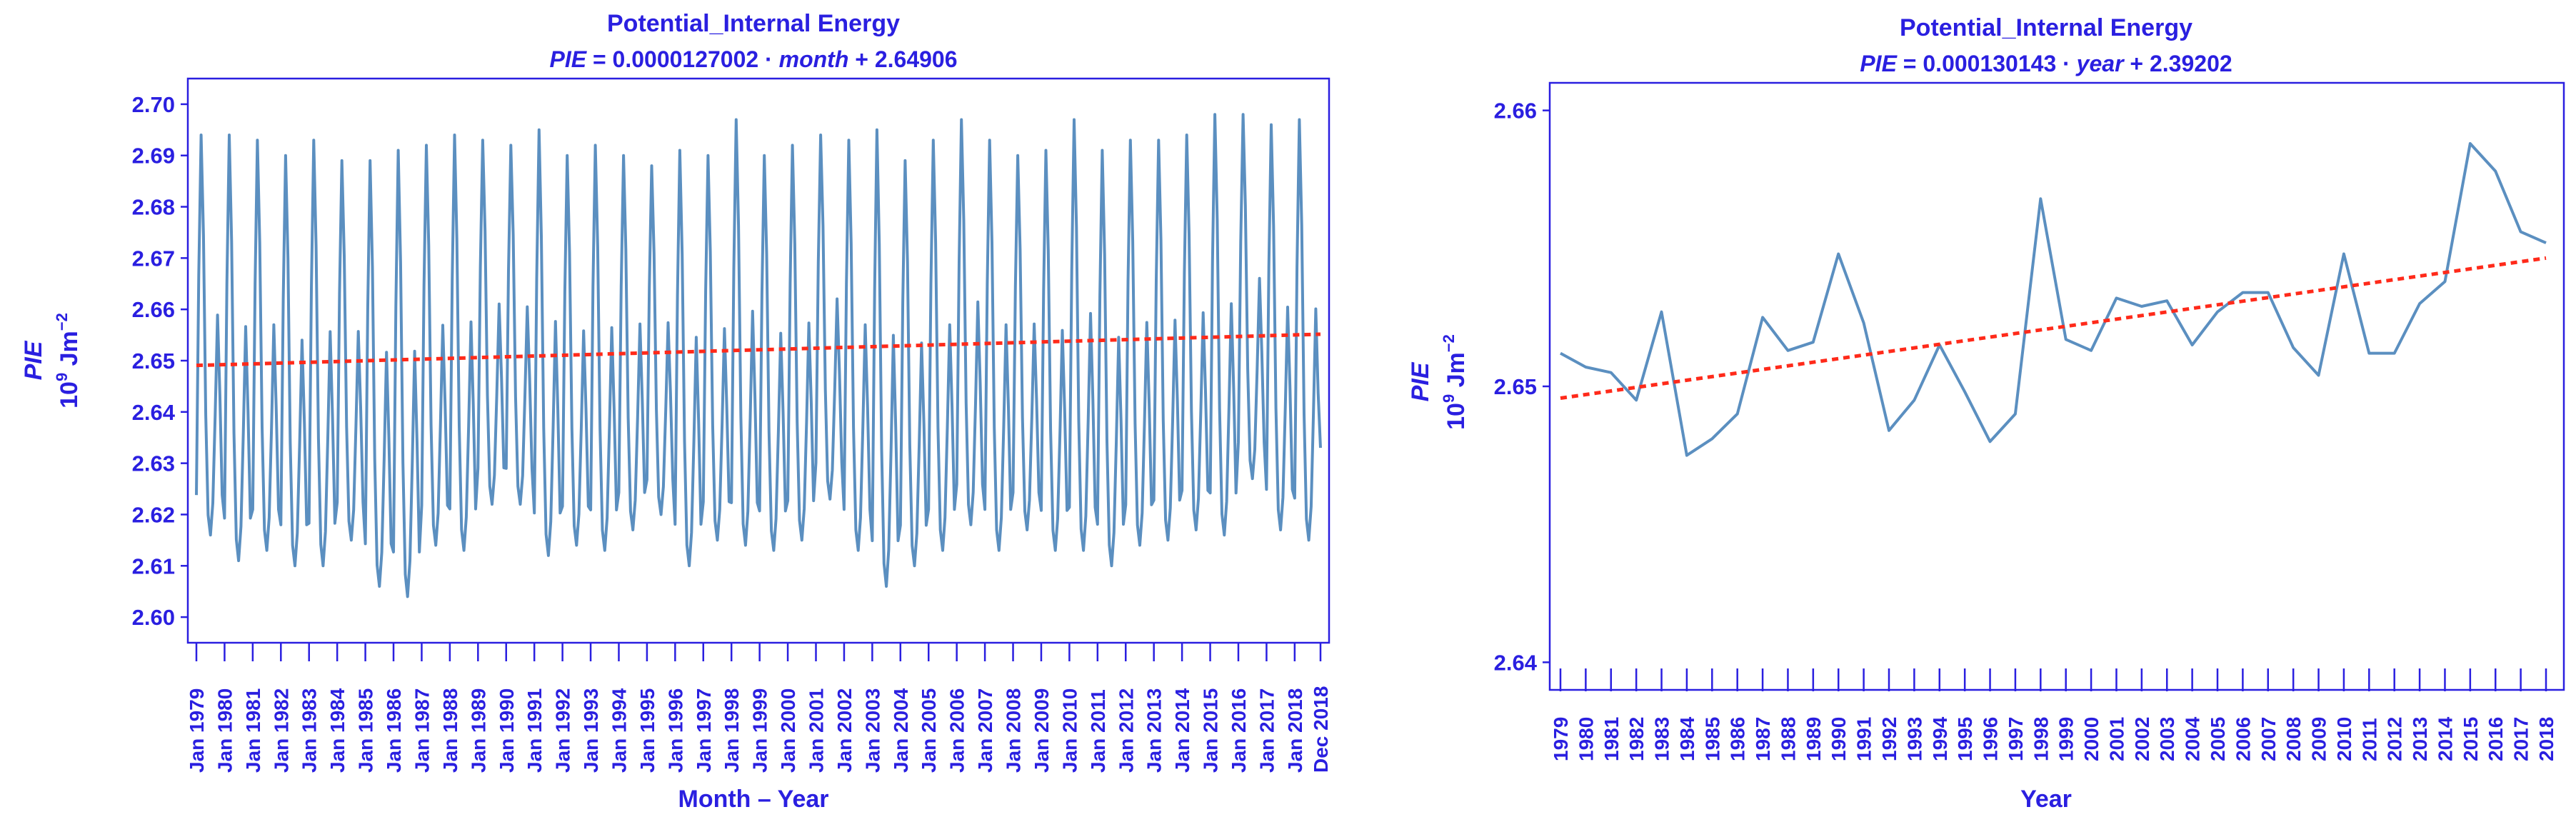 Image resolution: width=2576 pixels, height=827 pixels. Describe the element at coordinates (68, 361) in the screenshot. I see `y-axis-unit: 109 Jm−2` at that location.